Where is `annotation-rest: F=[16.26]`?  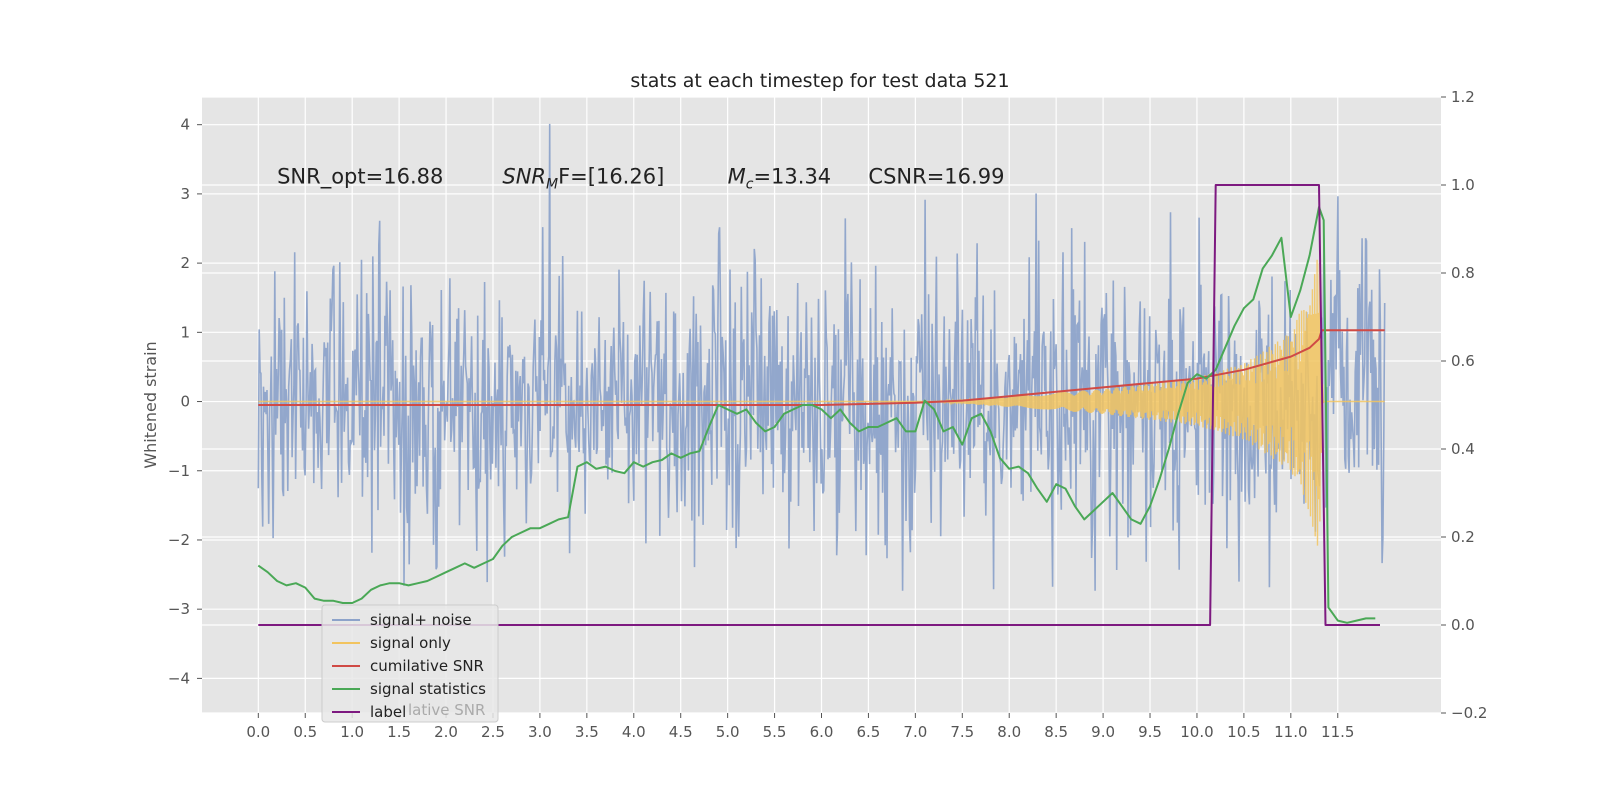 annotation-rest: F=[16.26] is located at coordinates (611, 177).